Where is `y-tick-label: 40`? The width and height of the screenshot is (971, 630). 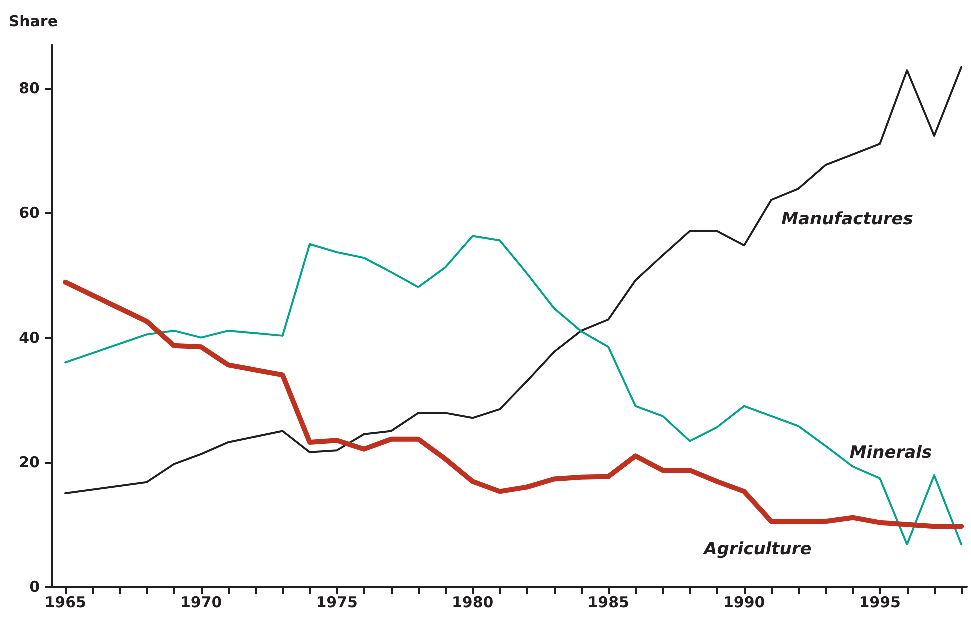 y-tick-label: 40 is located at coordinates (29, 337).